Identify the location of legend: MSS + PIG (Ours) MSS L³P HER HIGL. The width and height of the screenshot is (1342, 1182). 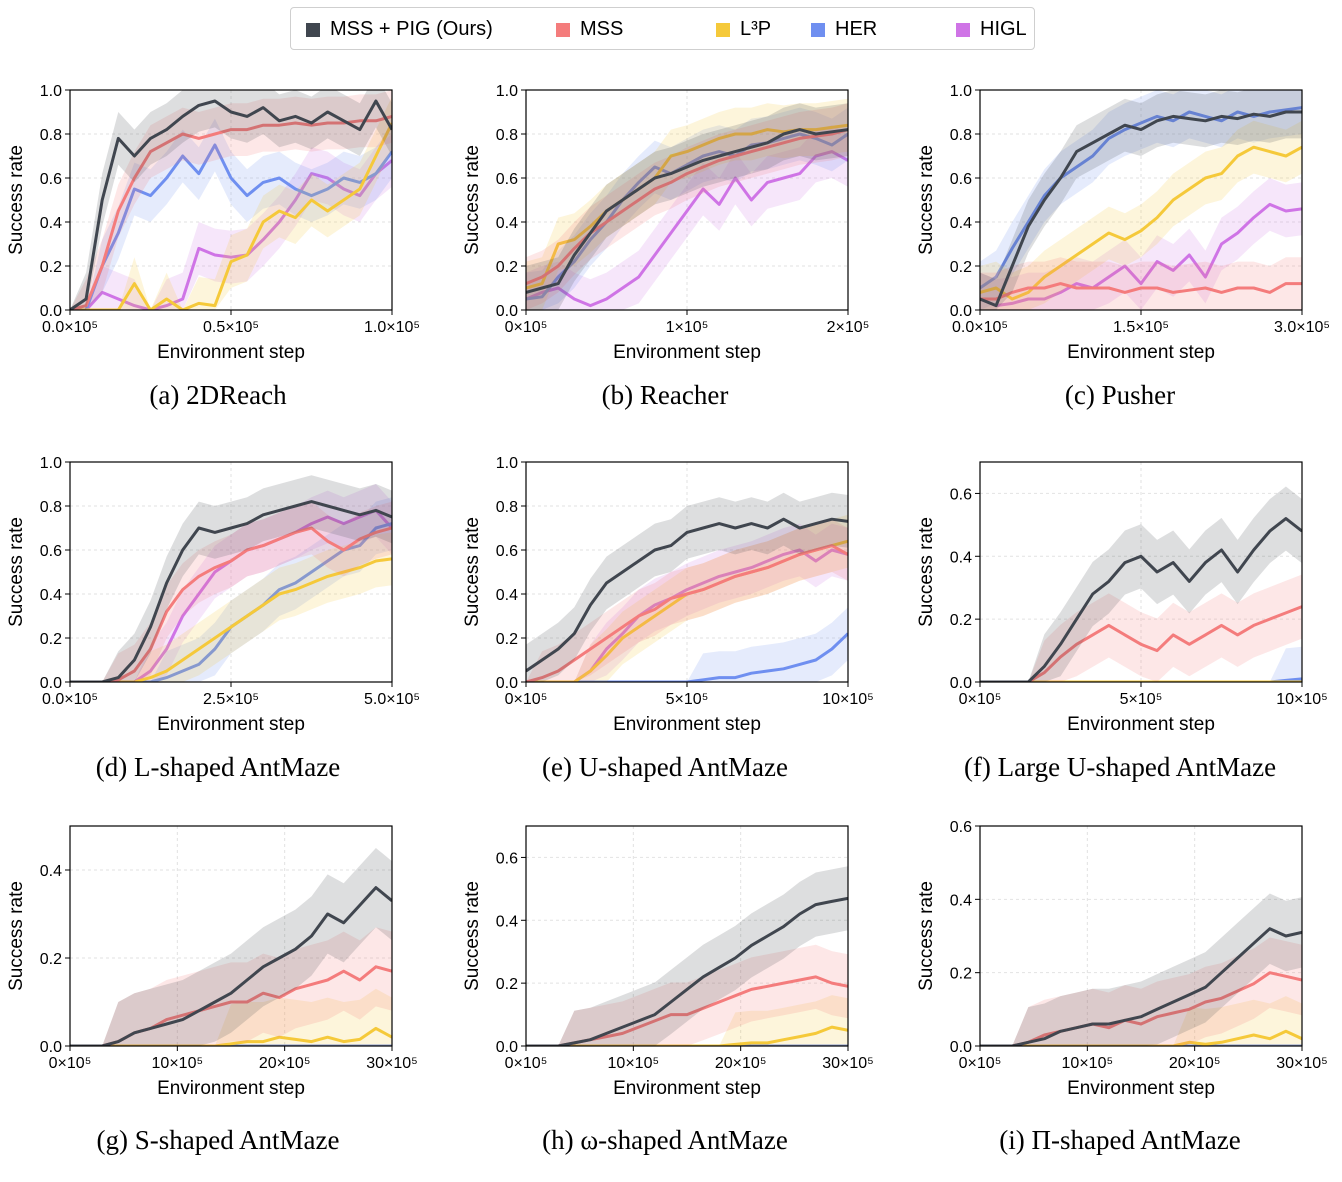
(662, 28).